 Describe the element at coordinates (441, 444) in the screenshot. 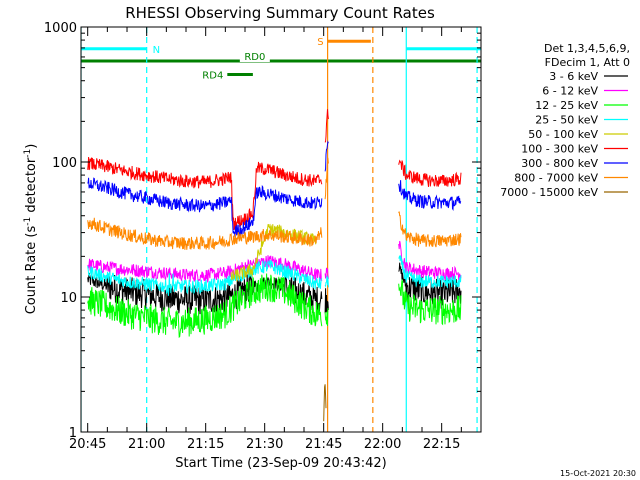

I see `x-tick-label-22-15: 22:15` at that location.